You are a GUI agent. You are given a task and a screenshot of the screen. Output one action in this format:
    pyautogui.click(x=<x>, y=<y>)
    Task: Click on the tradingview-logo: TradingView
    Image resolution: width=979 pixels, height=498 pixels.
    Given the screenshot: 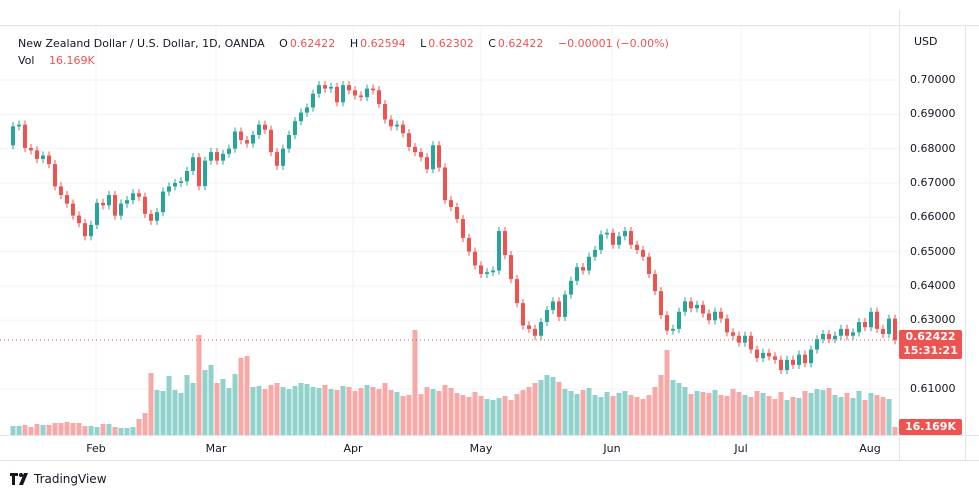 What is the action you would take?
    pyautogui.click(x=58, y=479)
    